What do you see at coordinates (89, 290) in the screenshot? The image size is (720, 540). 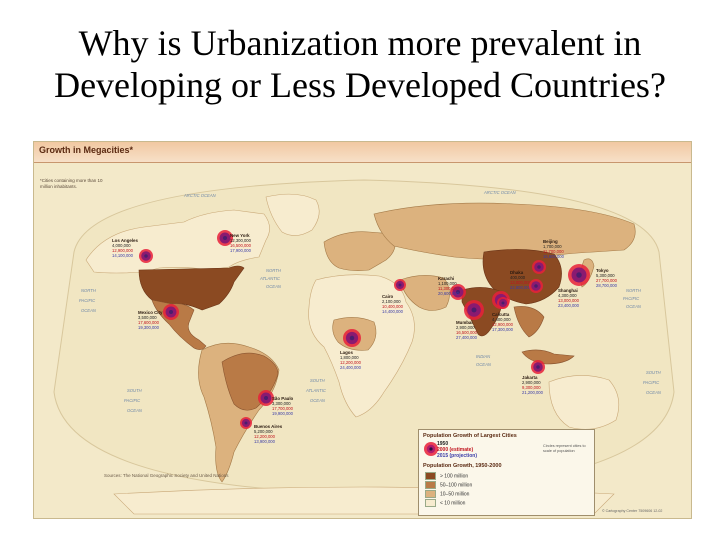 I see `ocean-label-npw-1: NORTH` at bounding box center [89, 290].